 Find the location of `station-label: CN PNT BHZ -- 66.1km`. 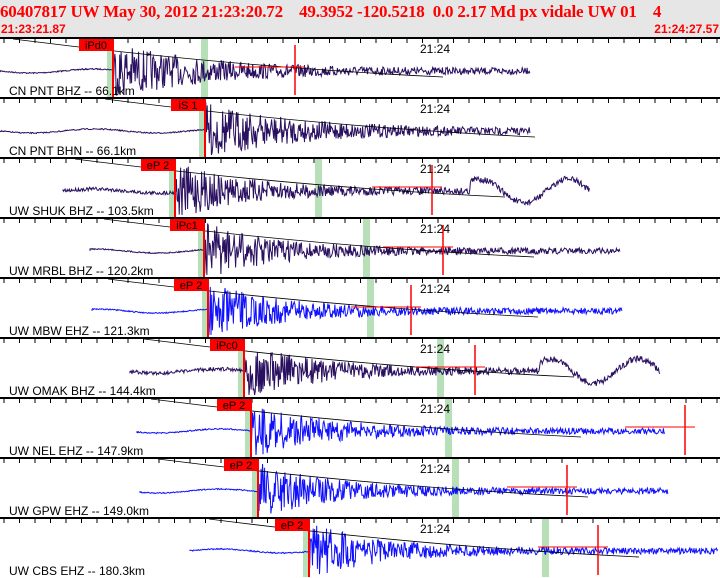

station-label: CN PNT BHZ -- 66.1km is located at coordinates (72, 91).